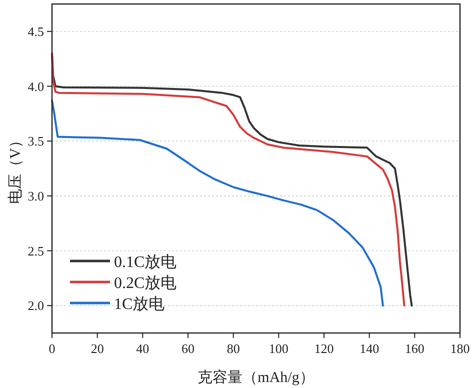  Describe the element at coordinates (324, 348) in the screenshot. I see `x-tick-label: 120` at that location.